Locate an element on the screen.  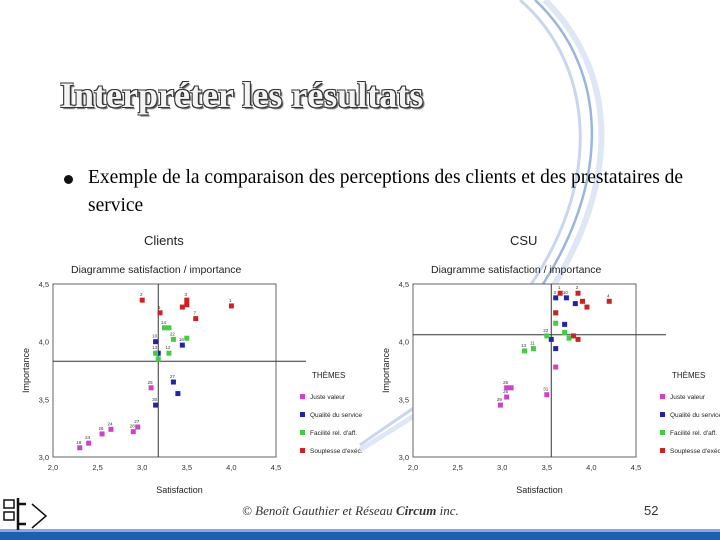
legend-entry: Souplesse d'exéc. is located at coordinates (695, 451).